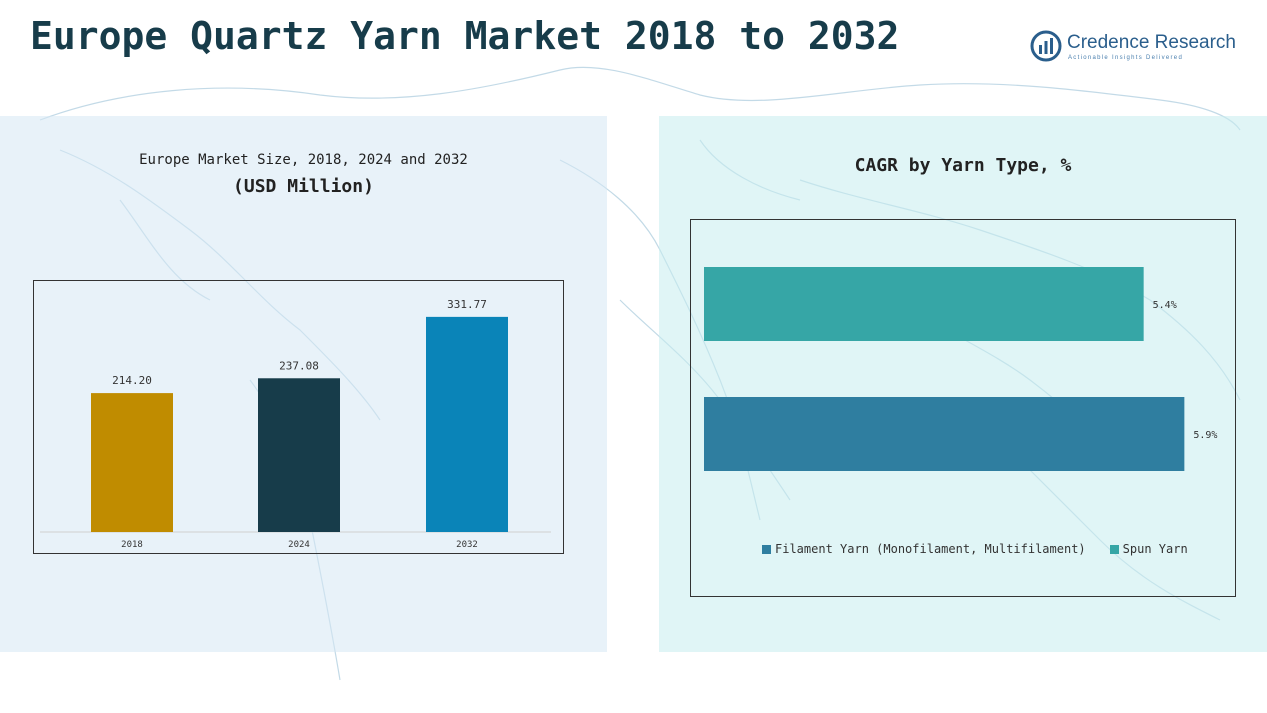  I want to click on page-title: Europe Quartz Yarn Market 2018 to 2032, so click(465, 36).